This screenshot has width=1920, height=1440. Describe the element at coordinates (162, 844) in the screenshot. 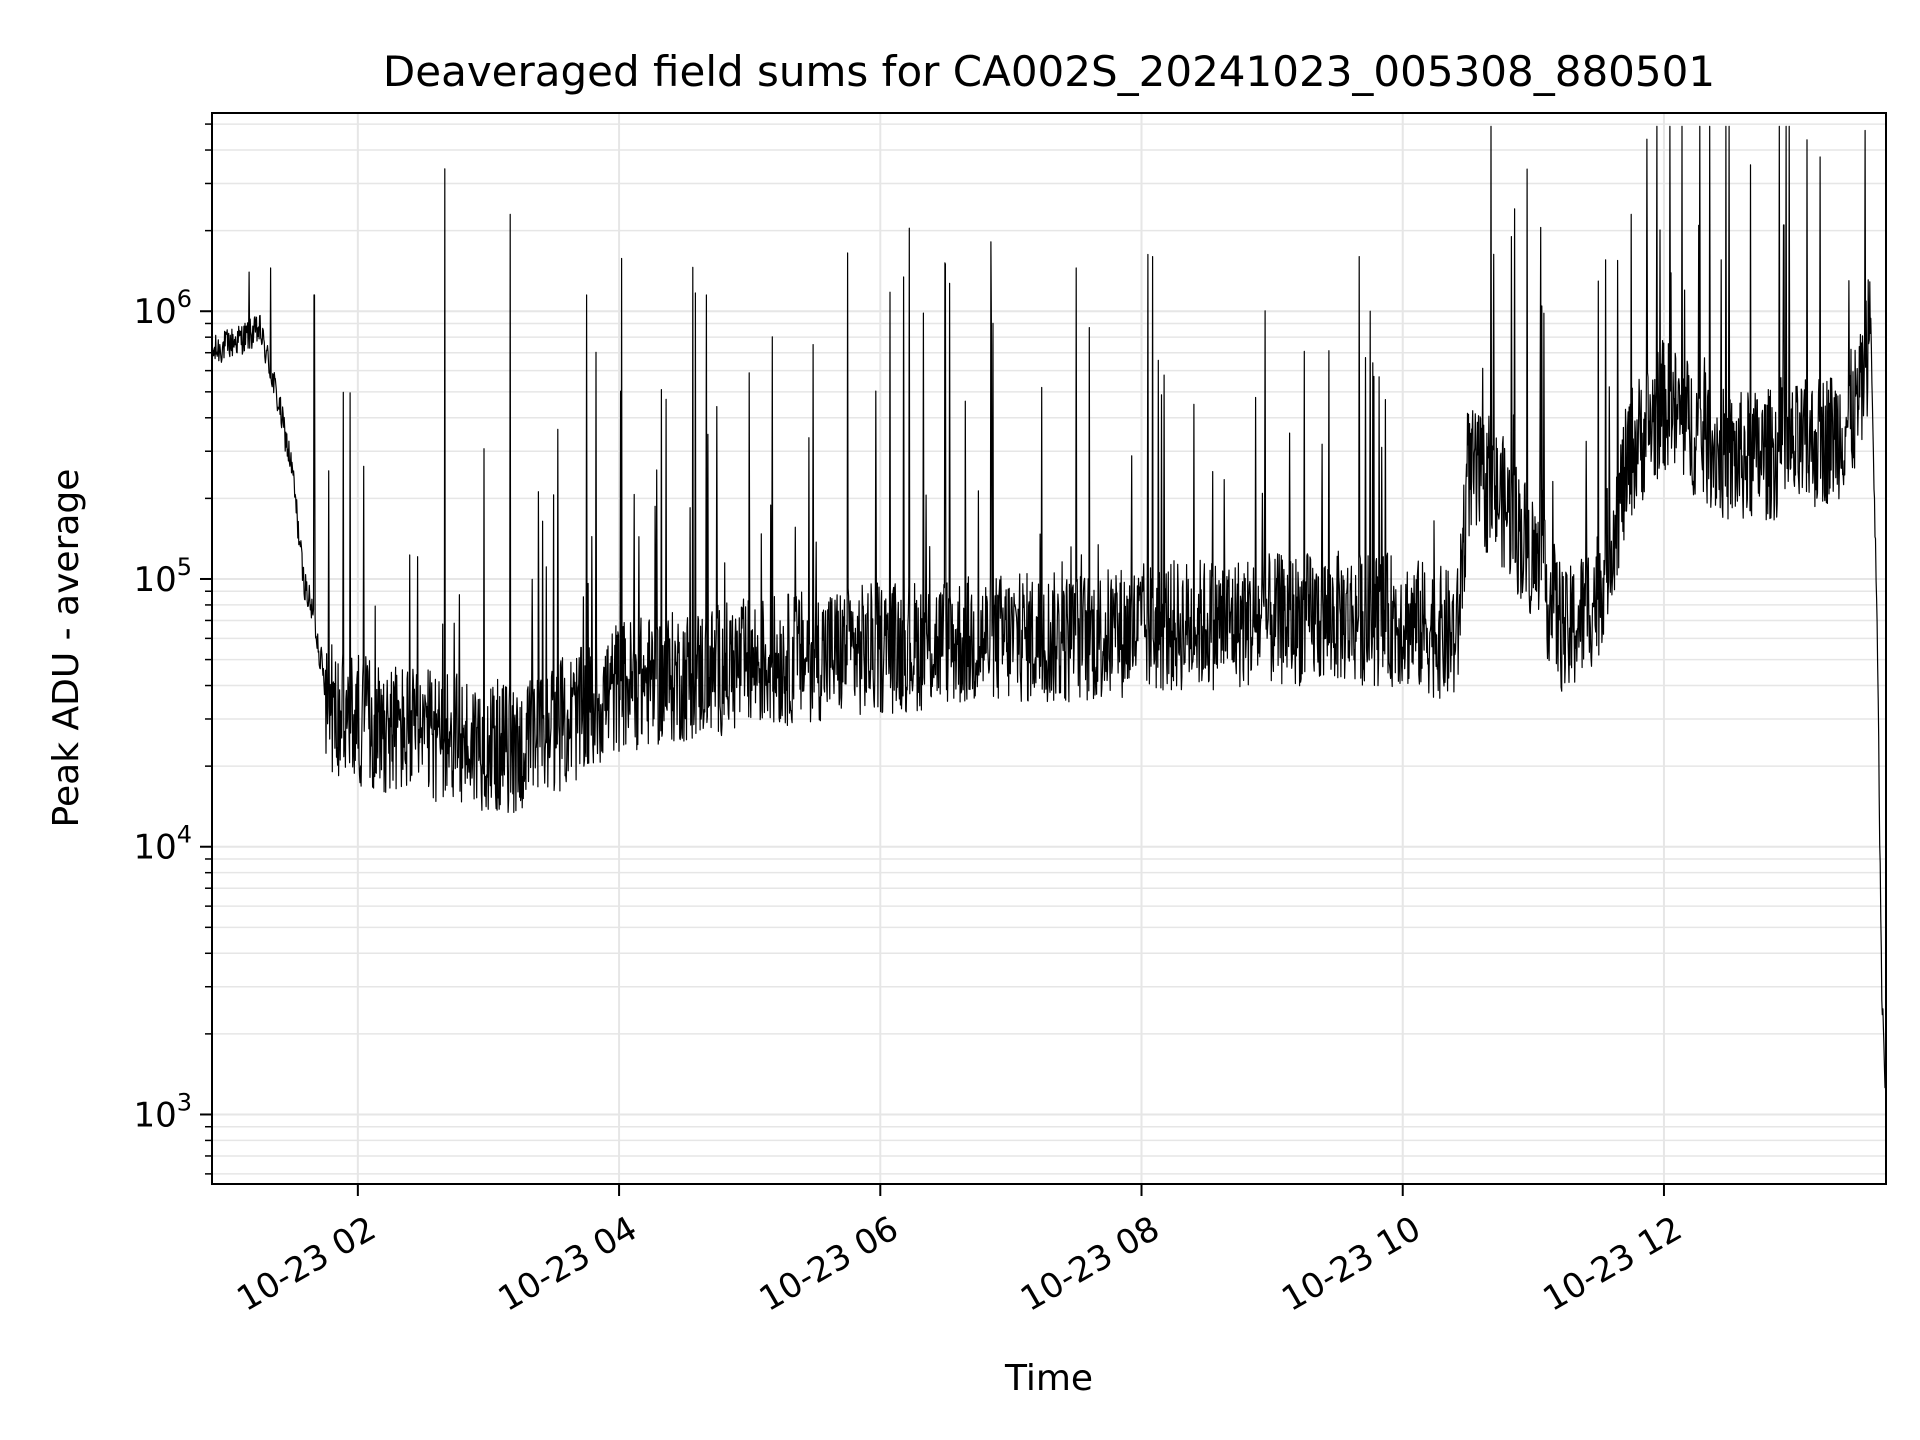

I see `y-tick-label: 10⁴` at that location.